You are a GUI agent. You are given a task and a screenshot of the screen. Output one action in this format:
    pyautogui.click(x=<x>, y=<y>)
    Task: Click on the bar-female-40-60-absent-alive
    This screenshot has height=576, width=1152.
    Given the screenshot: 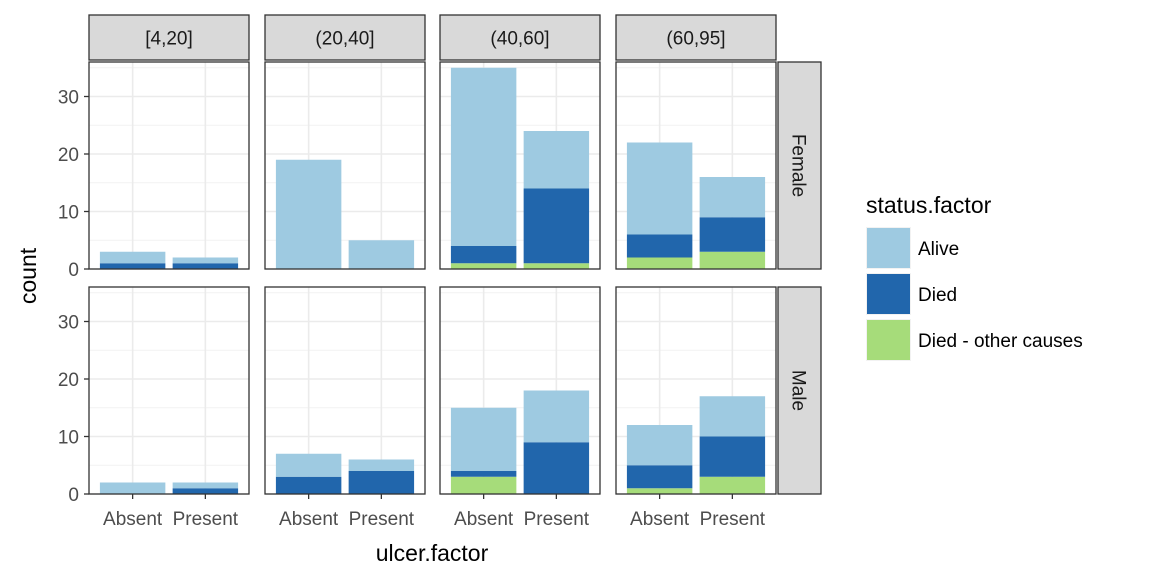 What is the action you would take?
    pyautogui.click(x=483, y=156)
    